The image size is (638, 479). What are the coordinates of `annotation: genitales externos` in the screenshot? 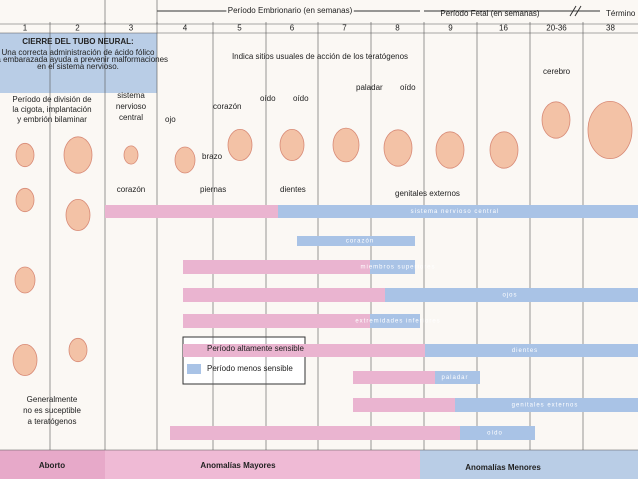 It's located at (427, 193).